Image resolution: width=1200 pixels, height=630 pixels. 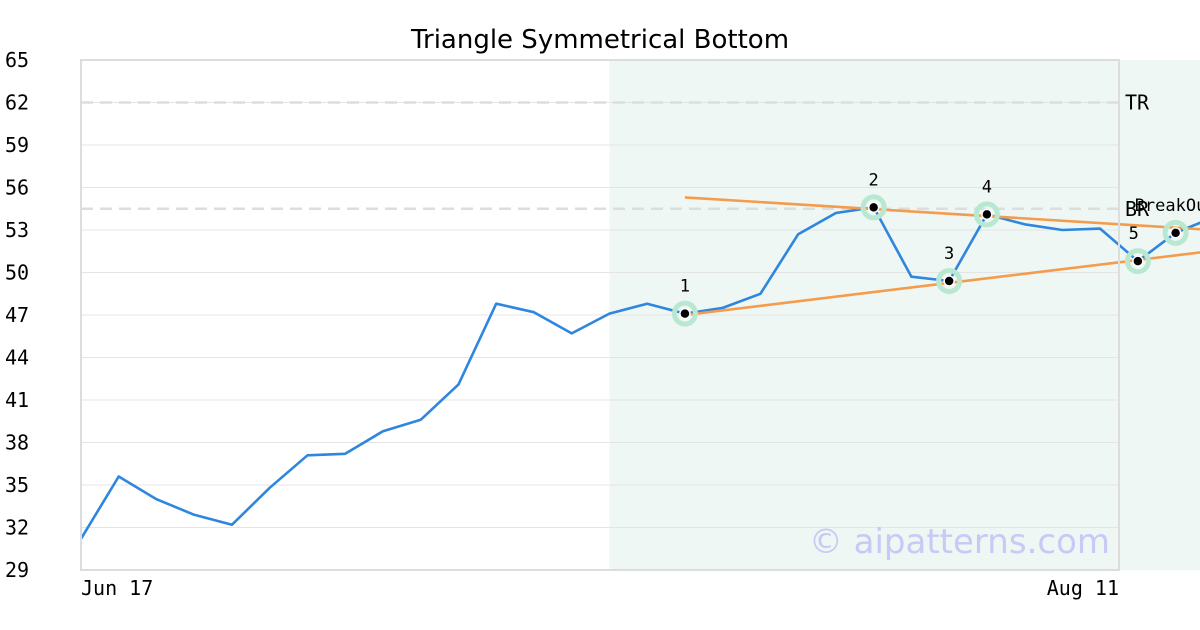 I want to click on y-tick-label: 59, so click(x=17, y=145).